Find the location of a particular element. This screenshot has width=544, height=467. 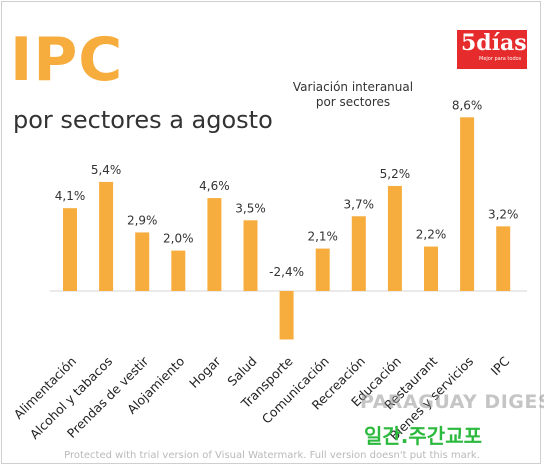

logo-text: 5días is located at coordinates (494, 43).